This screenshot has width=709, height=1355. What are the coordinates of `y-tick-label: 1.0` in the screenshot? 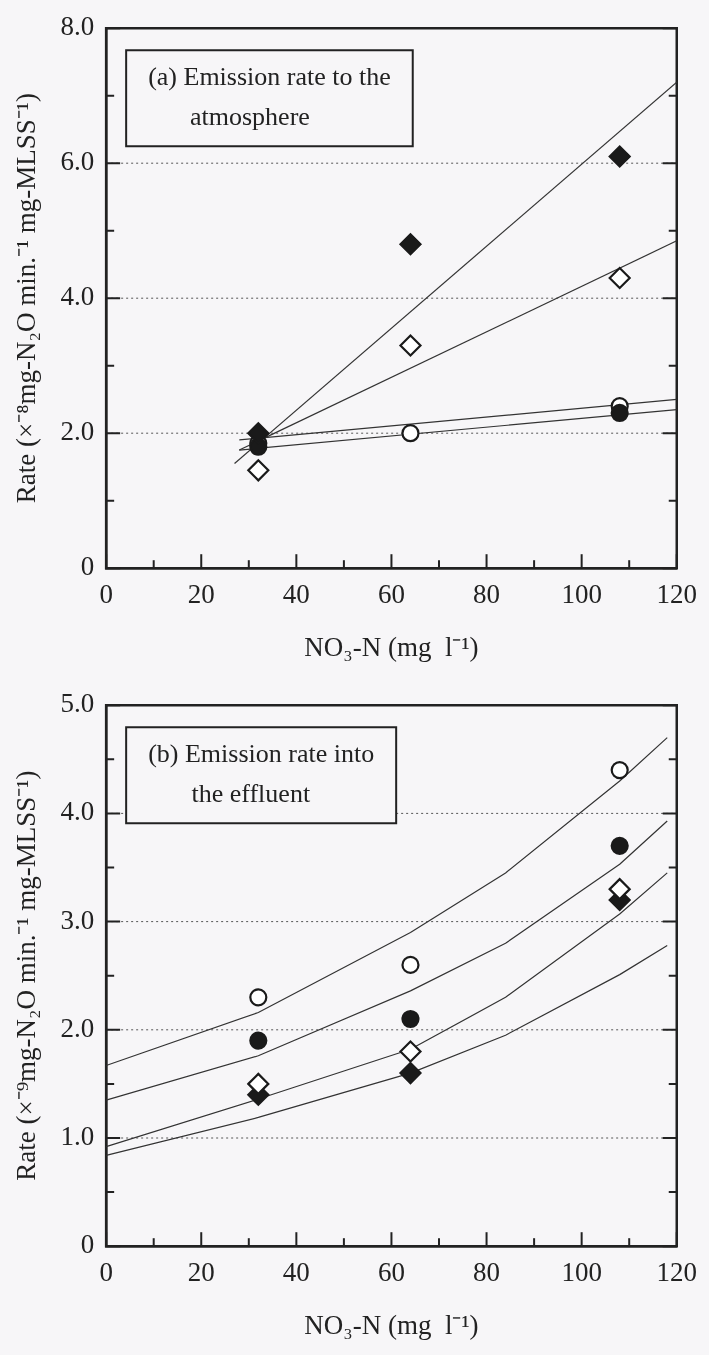 It's located at (77, 1136).